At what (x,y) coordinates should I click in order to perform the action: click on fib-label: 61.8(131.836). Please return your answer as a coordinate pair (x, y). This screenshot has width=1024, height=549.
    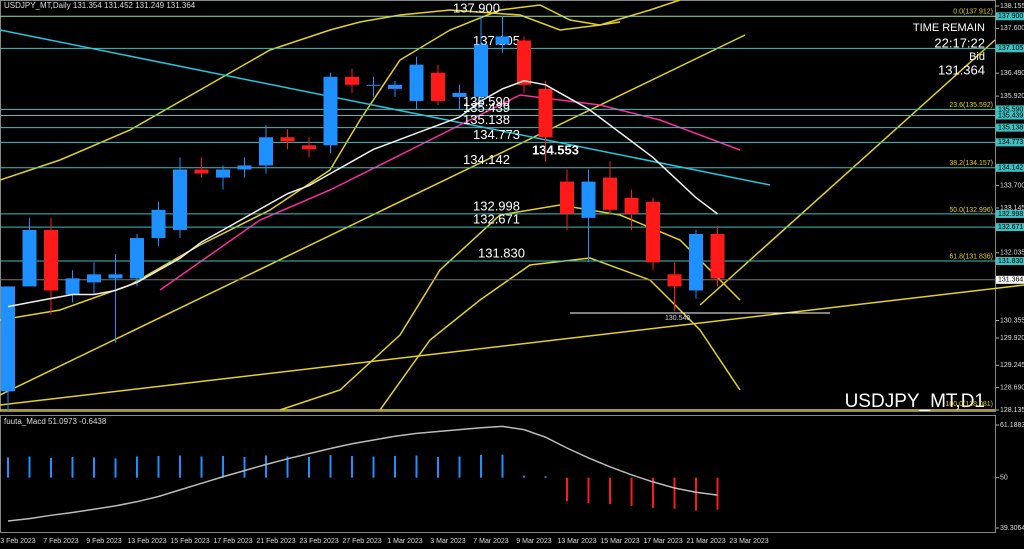
    Looking at the image, I should click on (971, 257).